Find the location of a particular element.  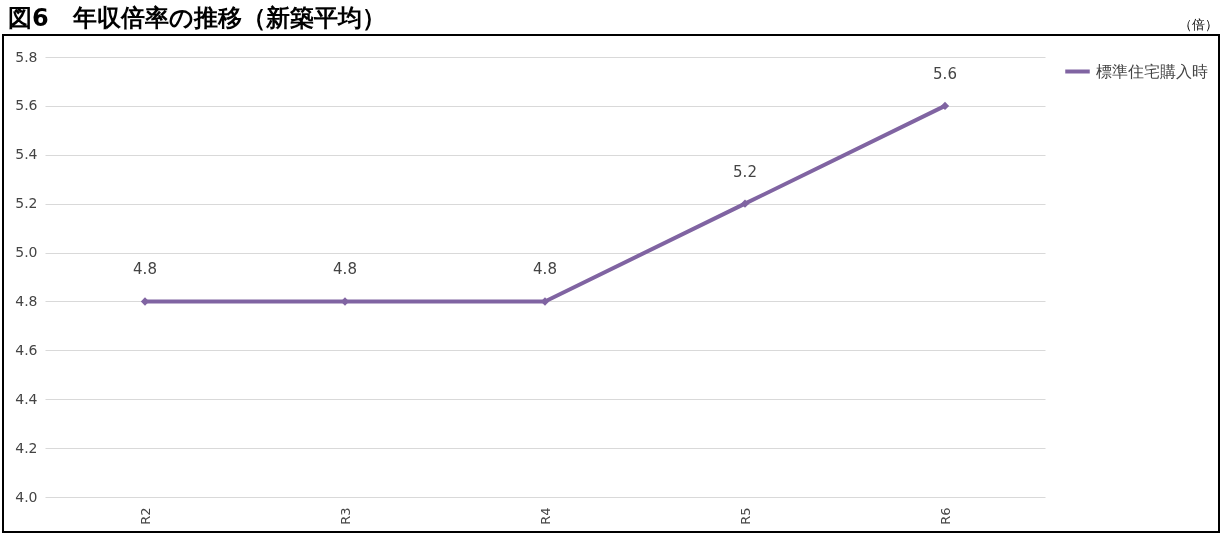

x-tick-label: R4 is located at coordinates (545, 516).